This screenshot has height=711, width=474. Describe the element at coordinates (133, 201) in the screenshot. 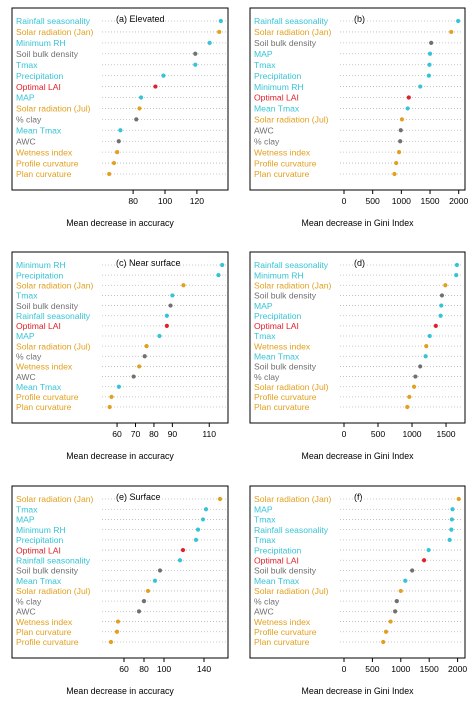

I see `x-tick-label: 80` at that location.